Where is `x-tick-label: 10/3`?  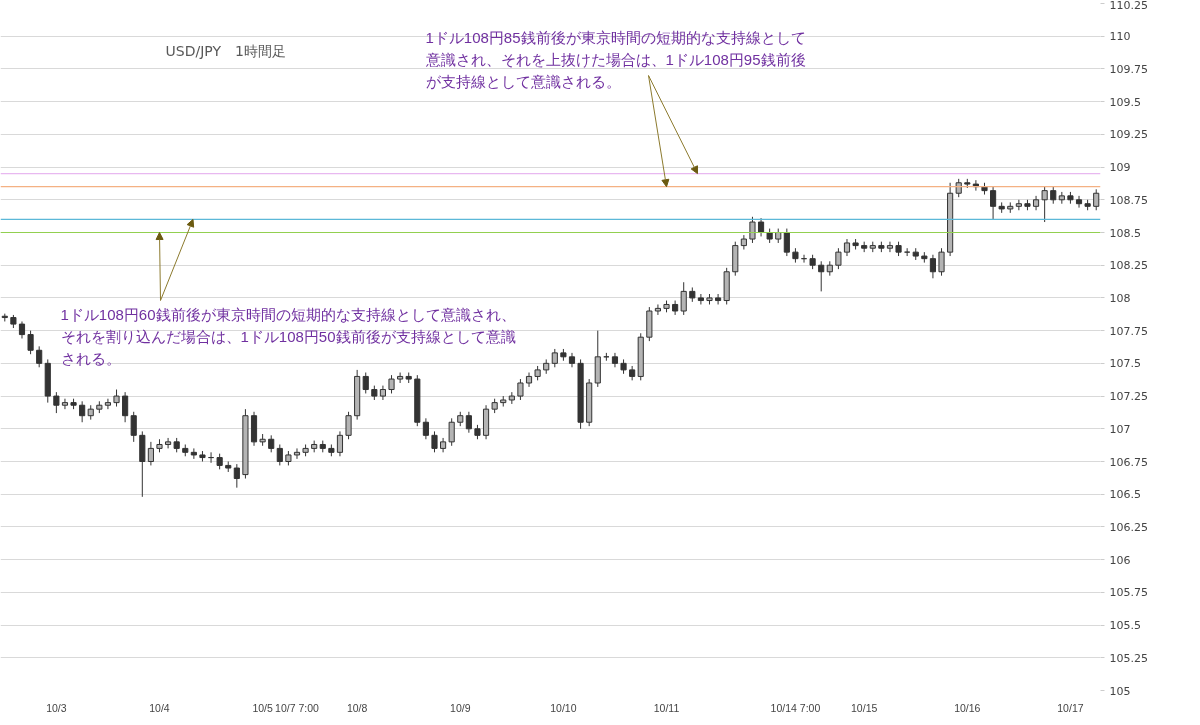
x-tick-label: 10/3 is located at coordinates (56, 707).